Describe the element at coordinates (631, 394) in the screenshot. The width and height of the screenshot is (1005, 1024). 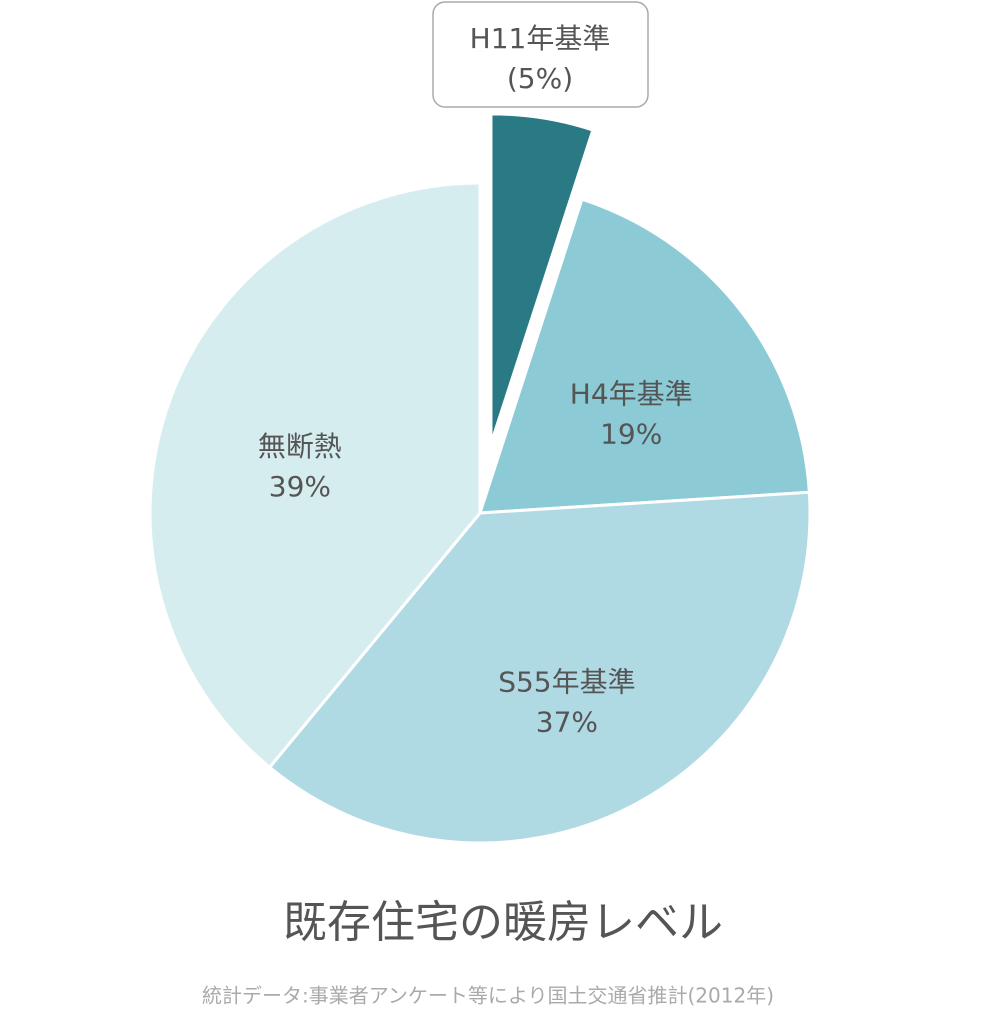
I see `slice-label: H4年基準` at that location.